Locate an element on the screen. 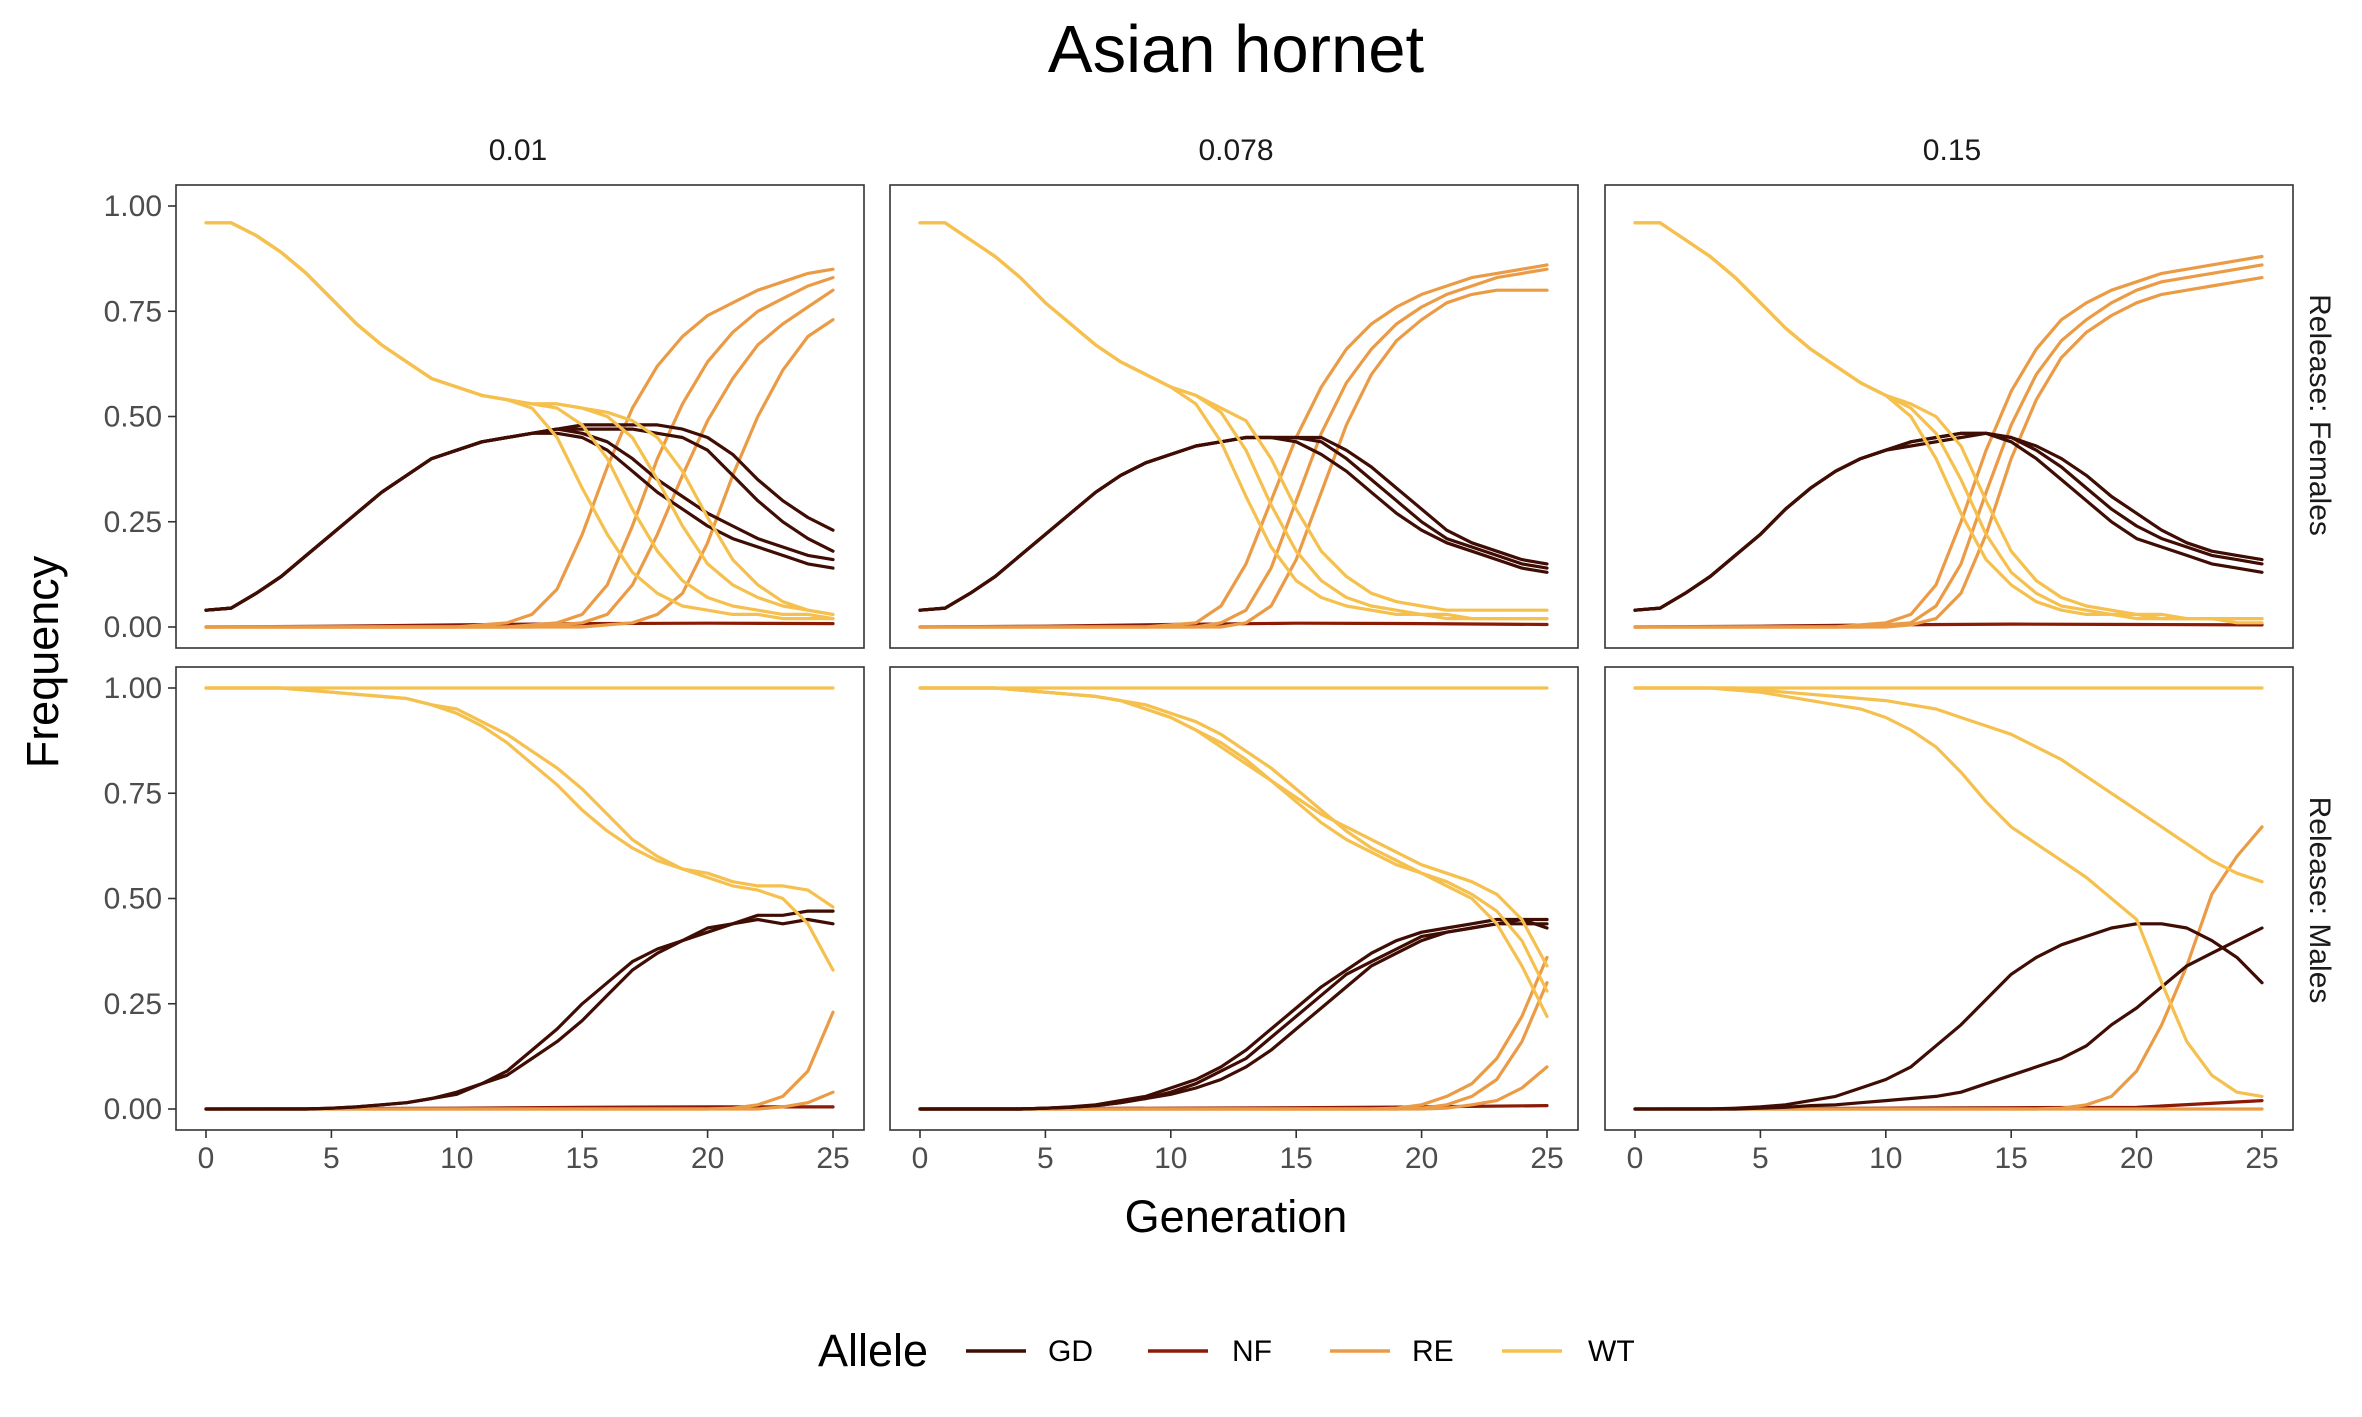  legend-item-re: RE is located at coordinates (1392, 1351).